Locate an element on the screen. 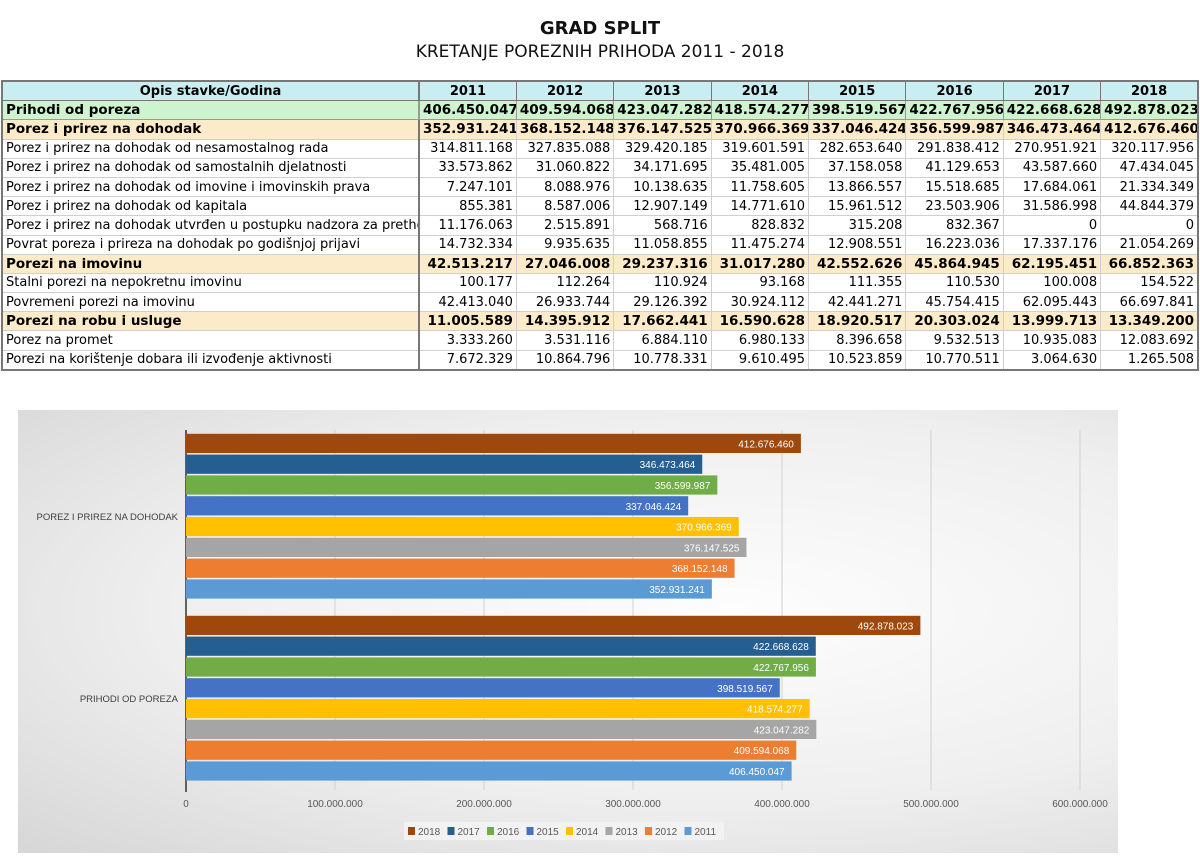  cell-value: 315.208 is located at coordinates (857, 225).